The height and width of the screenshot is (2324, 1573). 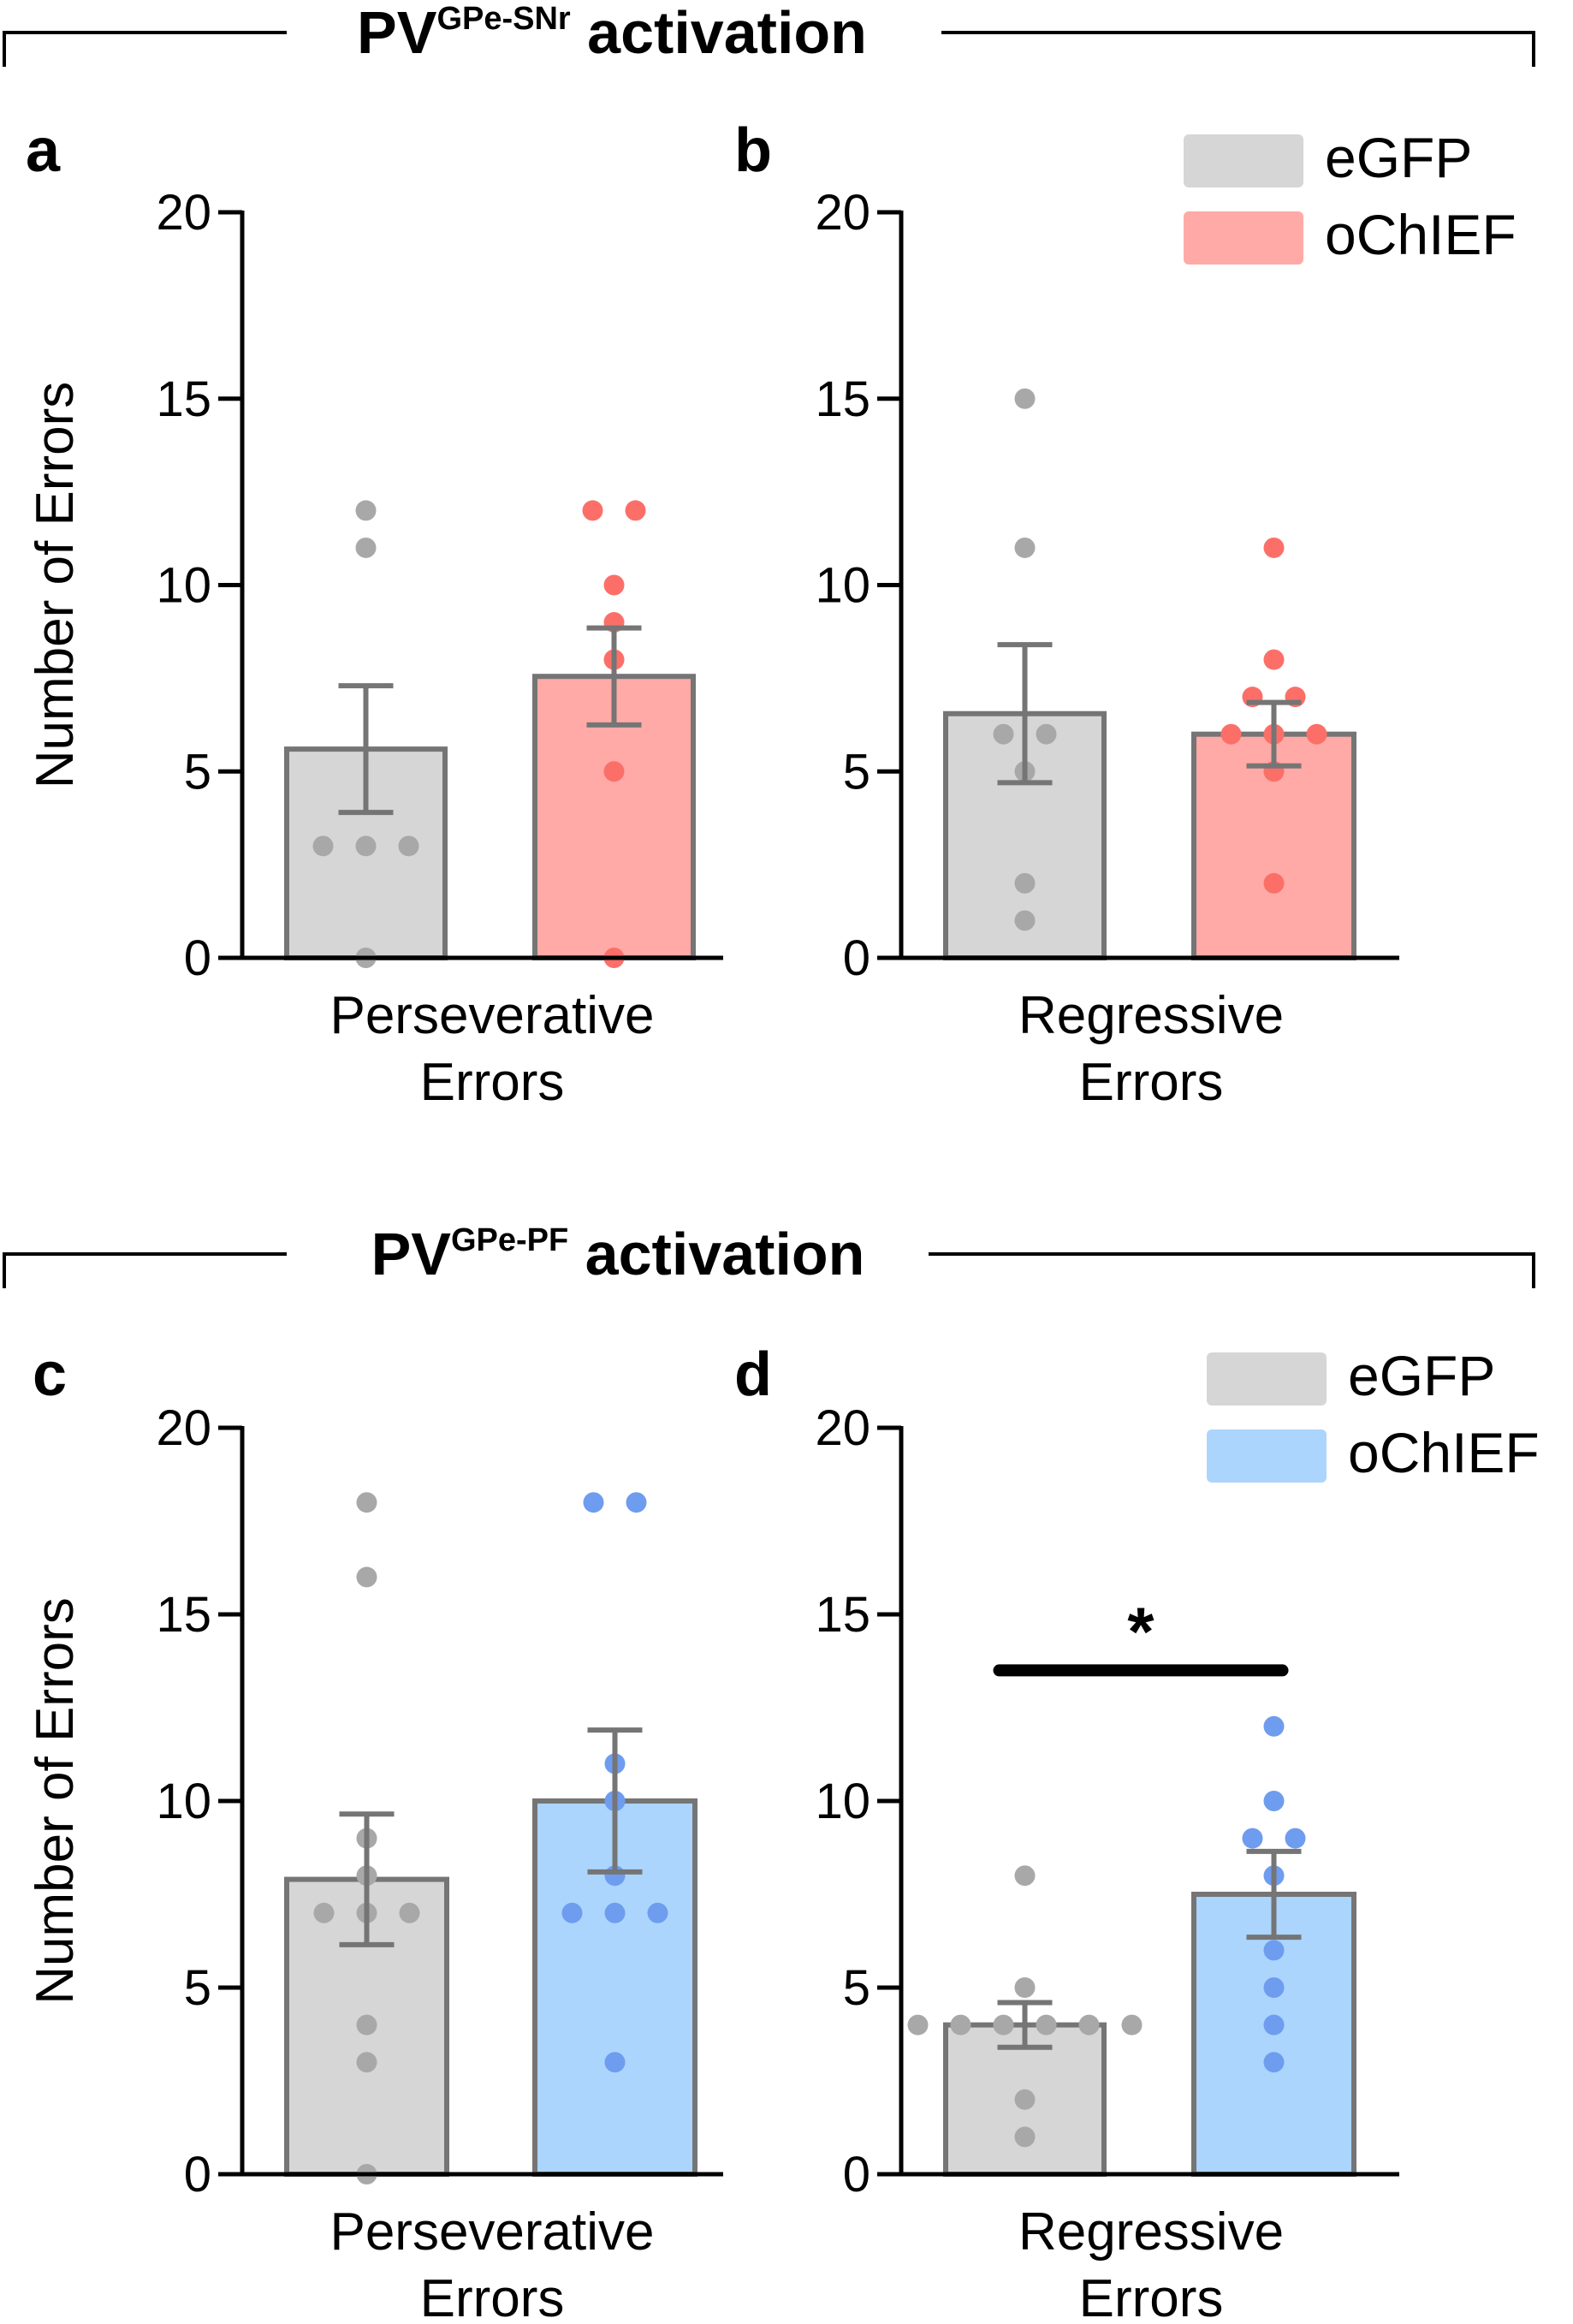 What do you see at coordinates (492, 2296) in the screenshot?
I see `x-axis-label: Errors` at bounding box center [492, 2296].